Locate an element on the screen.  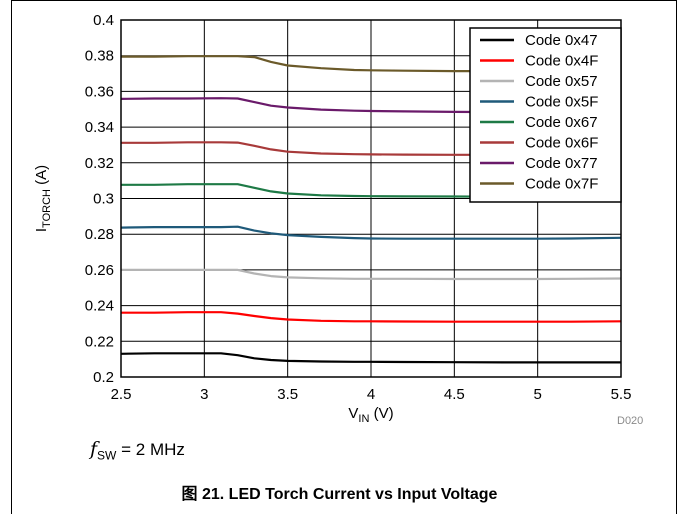
y-tick-label: 0.34 is located at coordinates (99, 127).